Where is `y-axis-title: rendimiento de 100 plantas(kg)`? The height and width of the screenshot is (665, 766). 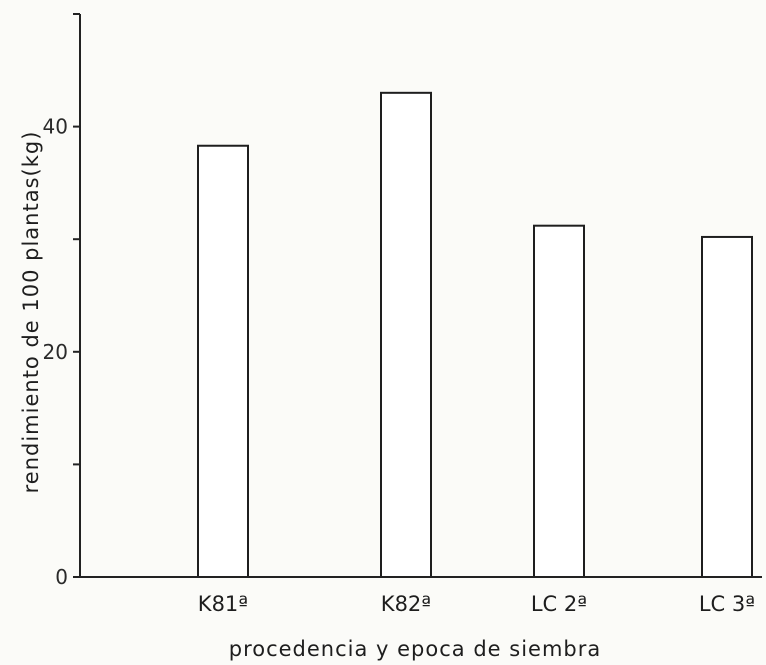
y-axis-title: rendimiento de 100 plantas(kg) is located at coordinates (31, 312).